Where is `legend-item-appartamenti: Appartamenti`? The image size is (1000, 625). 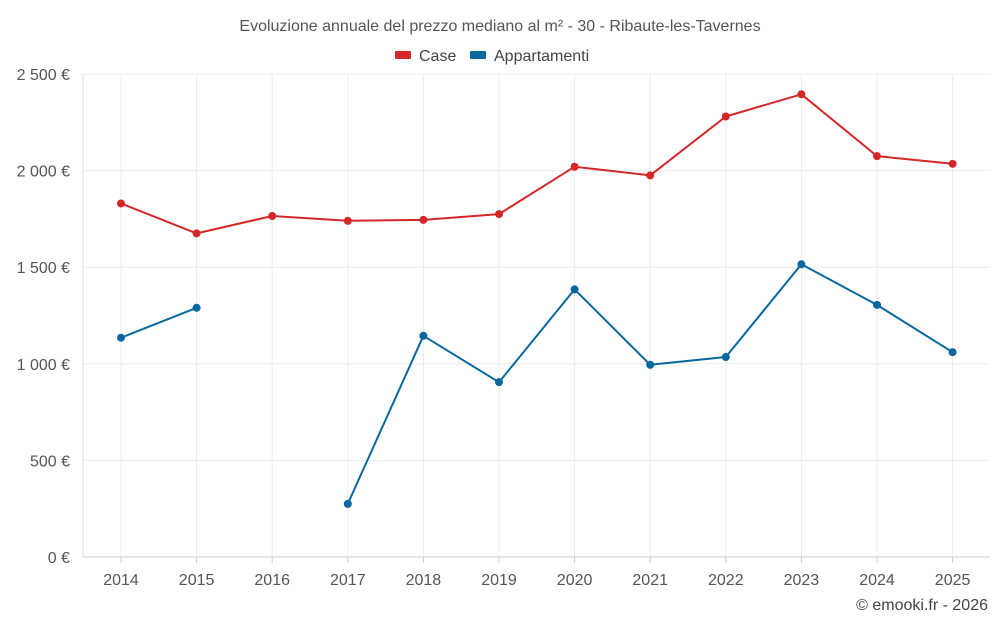
legend-item-appartamenti: Appartamenti is located at coordinates (529, 56).